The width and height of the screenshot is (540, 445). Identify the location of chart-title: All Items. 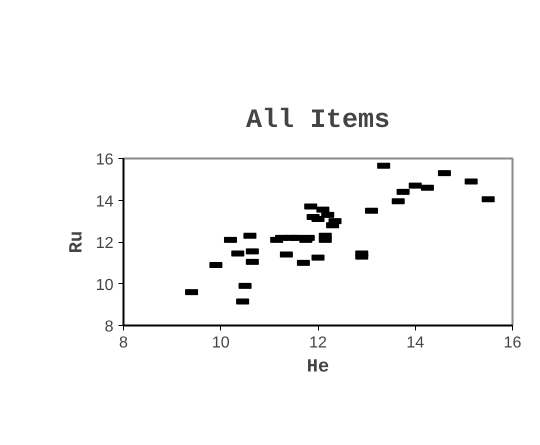
(318, 121).